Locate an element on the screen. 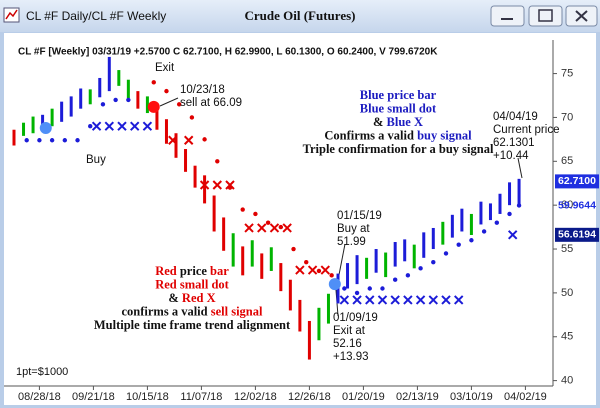 This screenshot has width=600, height=408. x-tick-label: 12/02/18 is located at coordinates (255, 397).